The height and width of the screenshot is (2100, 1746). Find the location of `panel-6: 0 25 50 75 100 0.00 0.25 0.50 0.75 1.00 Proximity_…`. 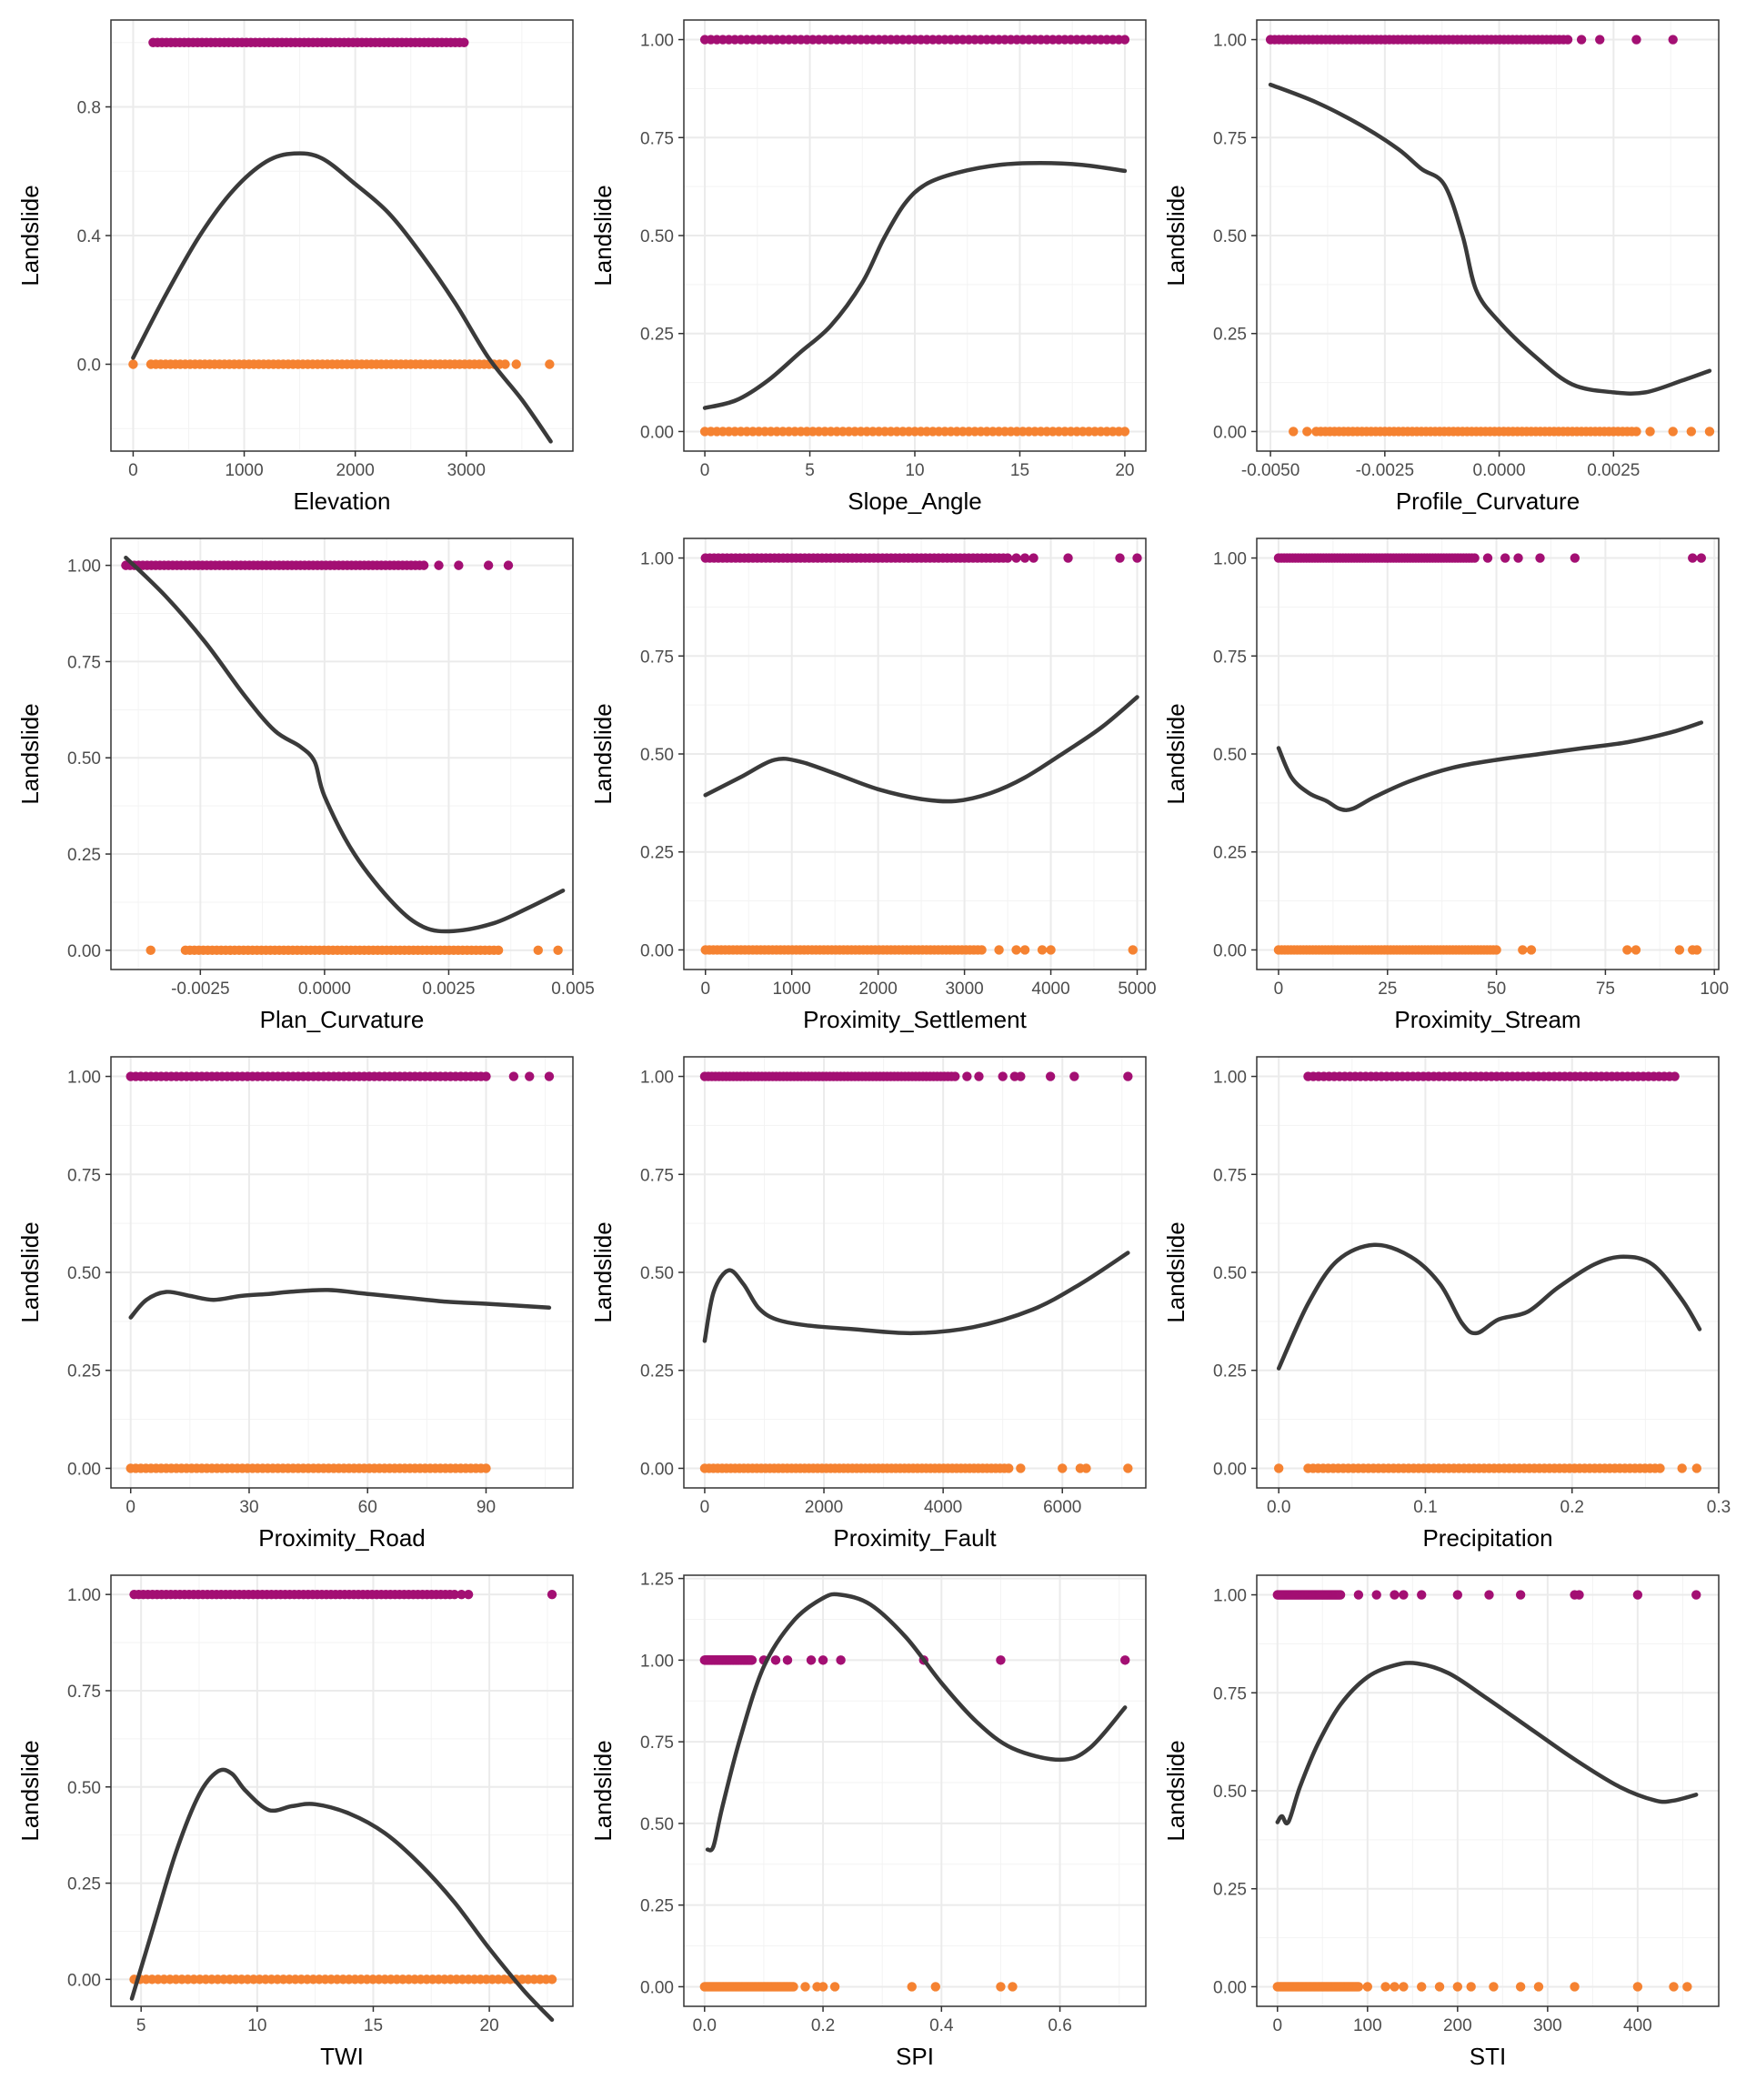

panel-6: 0 25 50 75 100 0.00 0.25 0.50 0.75 1.00 Proximity_… is located at coordinates (1446, 785).